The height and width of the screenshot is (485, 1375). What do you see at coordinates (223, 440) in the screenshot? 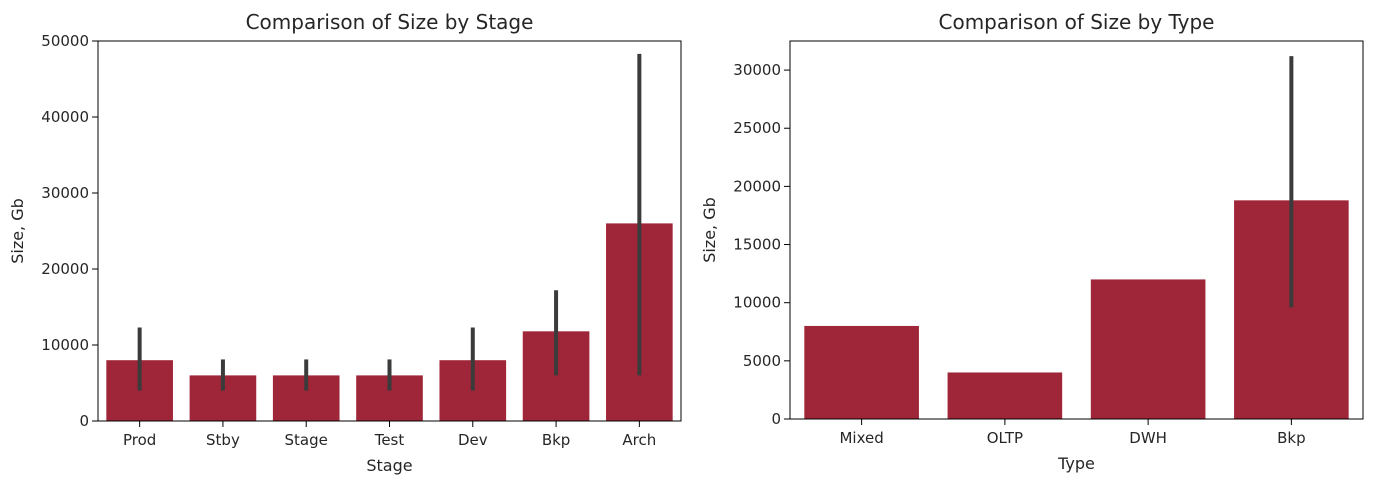
I see `x-tick-label: Stby` at bounding box center [223, 440].